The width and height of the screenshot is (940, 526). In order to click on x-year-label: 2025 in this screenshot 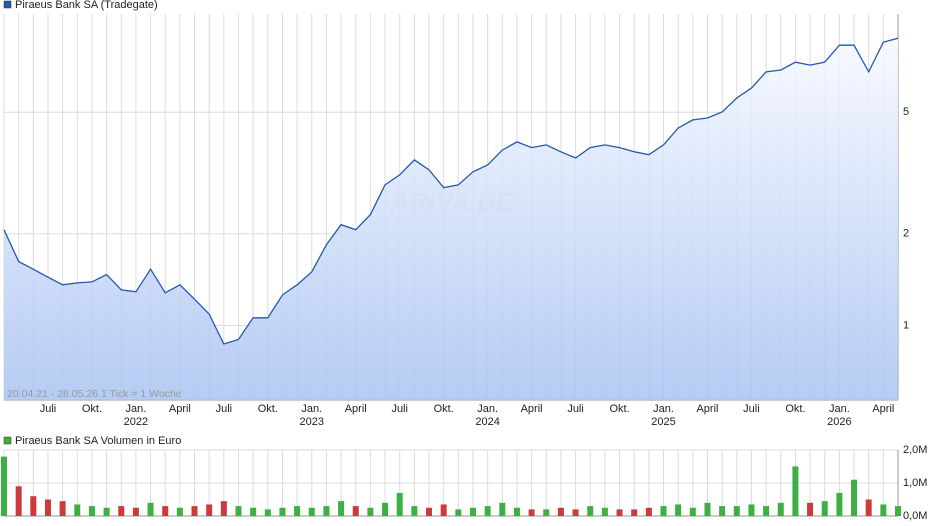, I will do `click(663, 422)`.